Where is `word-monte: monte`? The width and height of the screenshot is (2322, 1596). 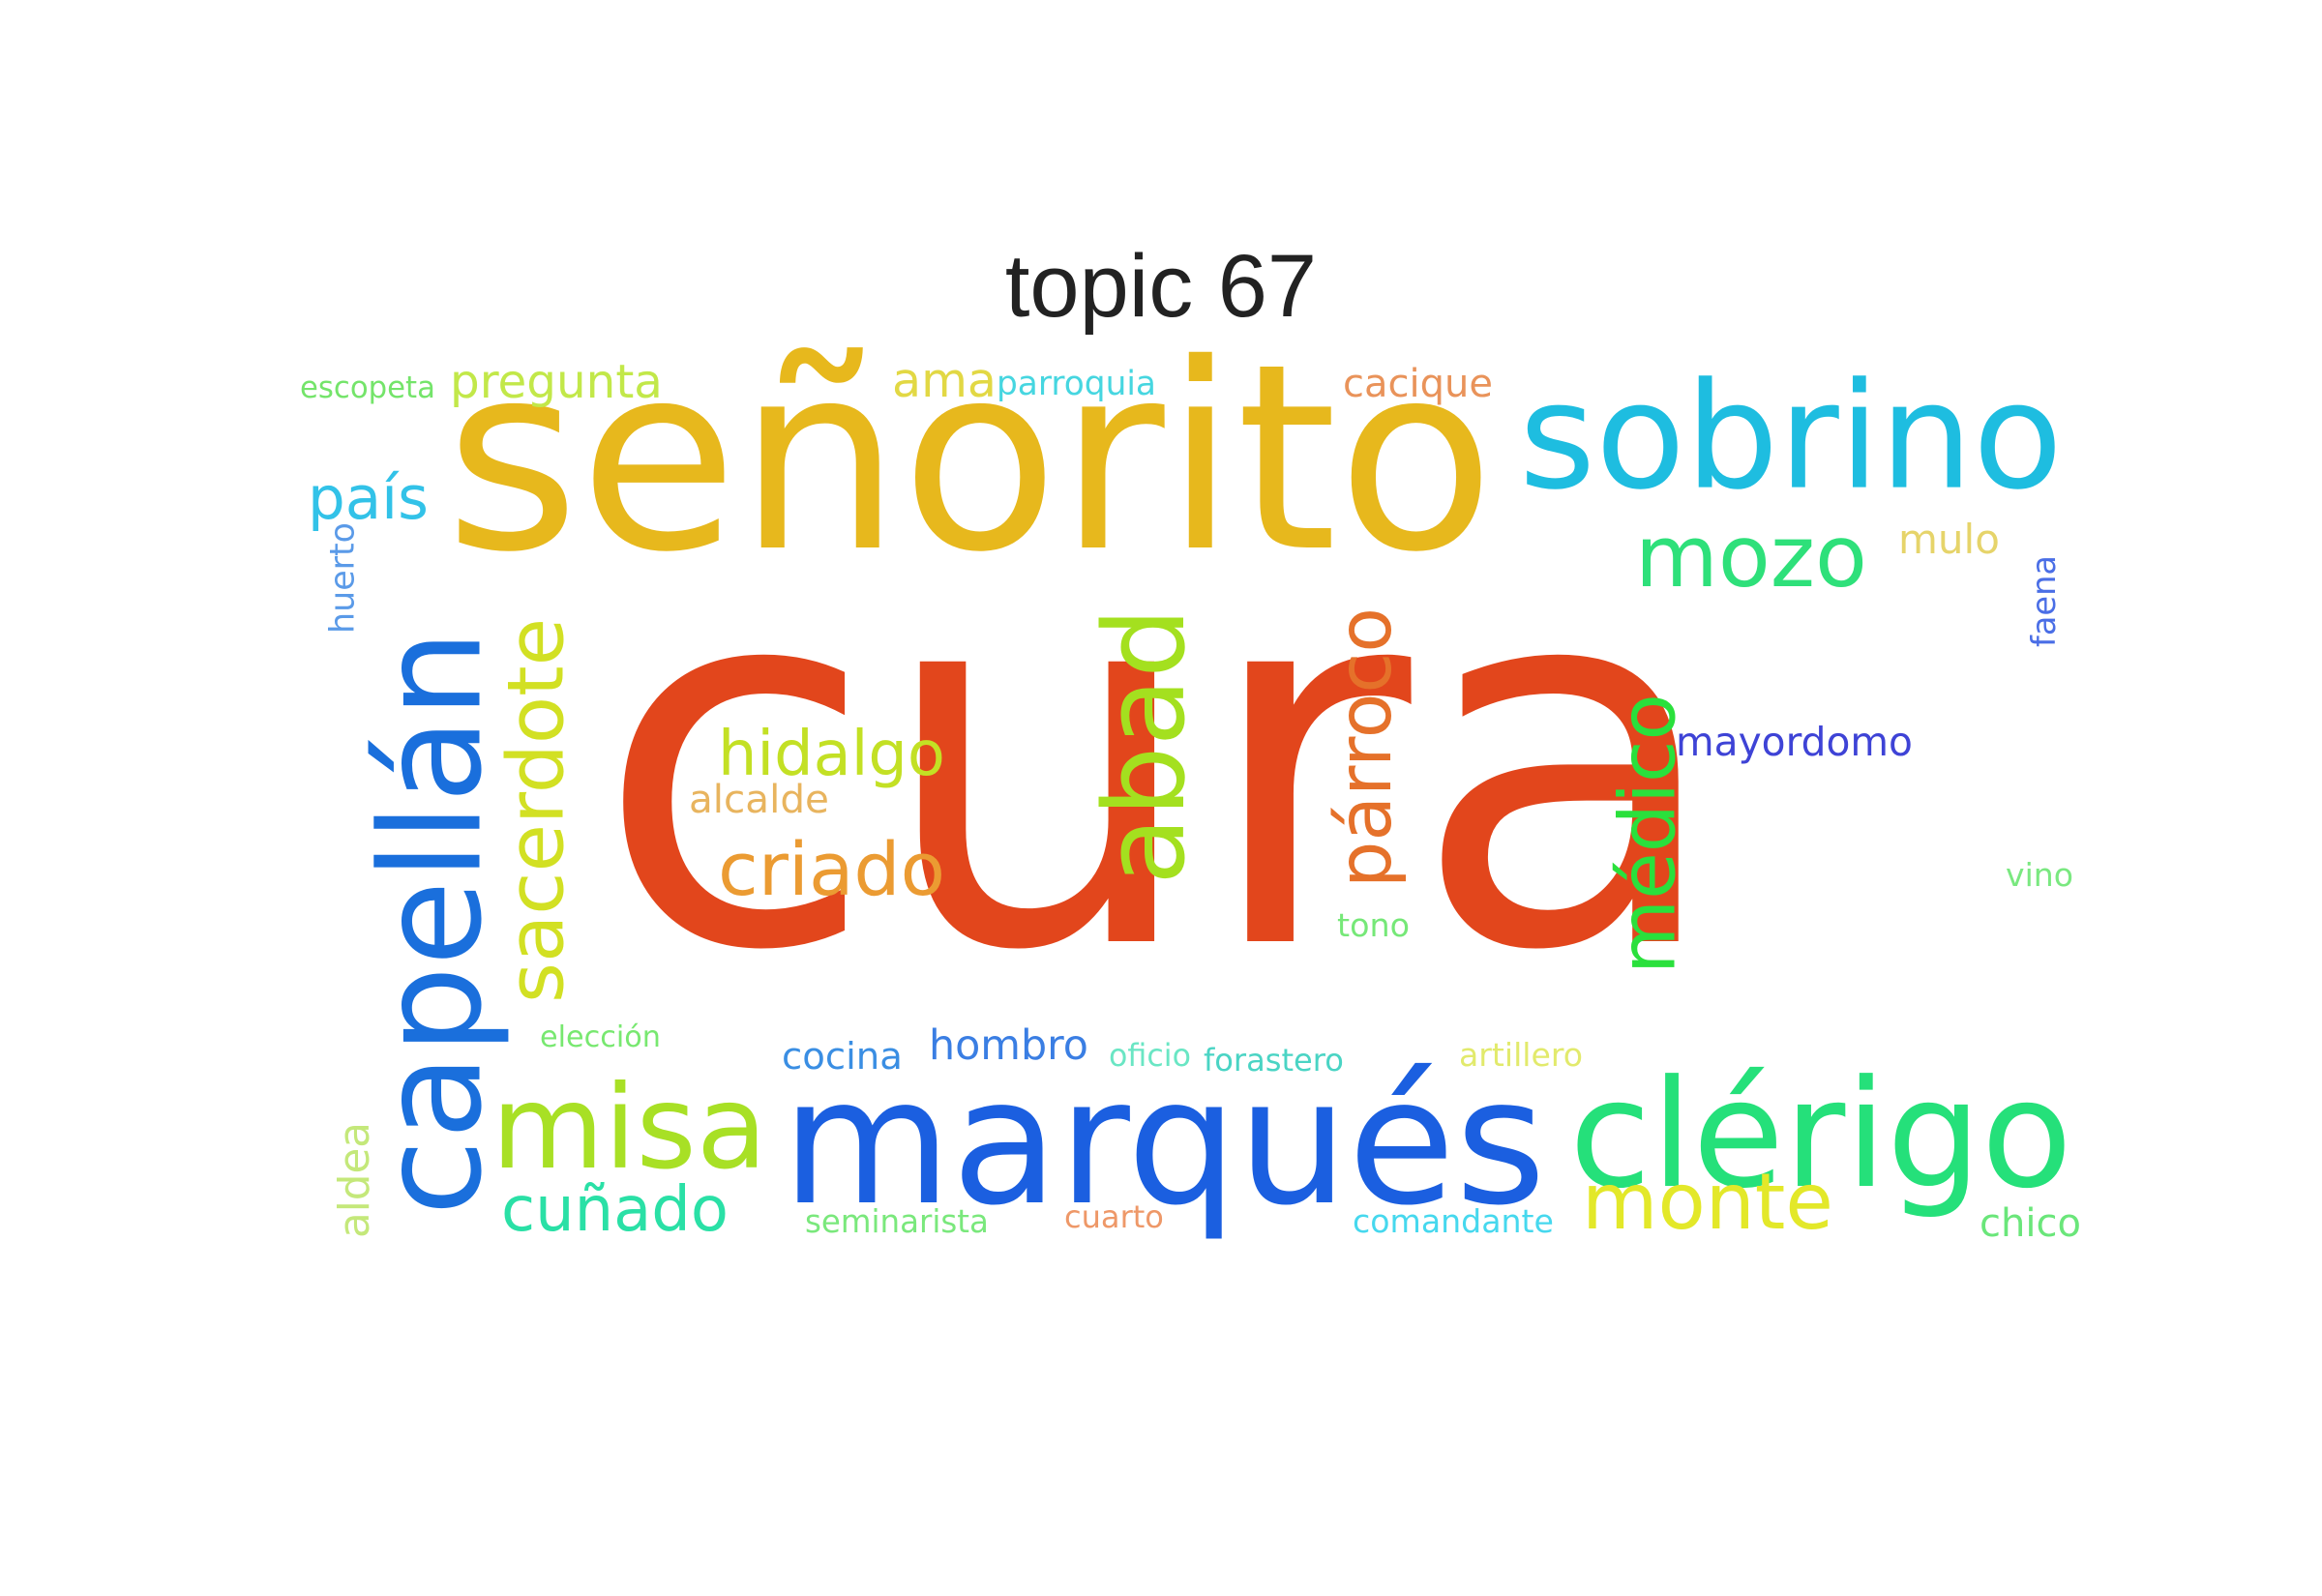
word-monte: monte is located at coordinates (1707, 1201).